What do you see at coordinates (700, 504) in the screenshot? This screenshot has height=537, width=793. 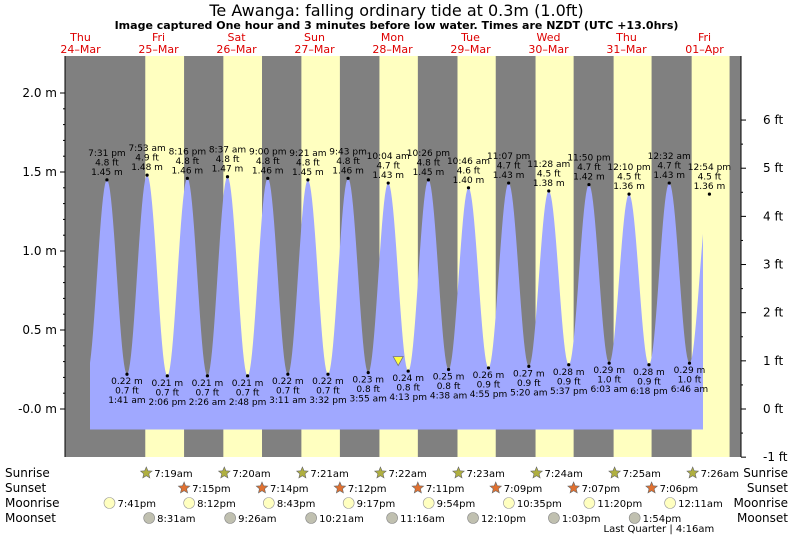 I see `moonrise-time: 12:11am` at bounding box center [700, 504].